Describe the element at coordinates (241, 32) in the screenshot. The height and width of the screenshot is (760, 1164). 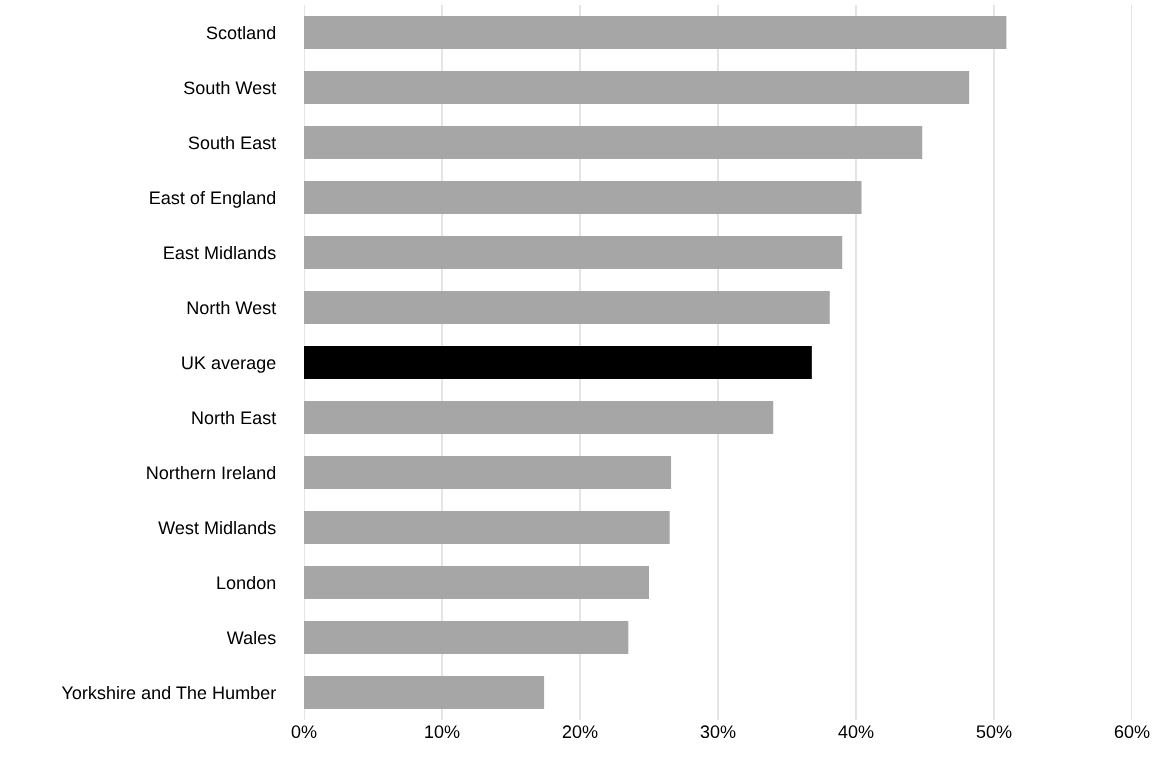
I see `y-tick-label: Scotland` at that location.